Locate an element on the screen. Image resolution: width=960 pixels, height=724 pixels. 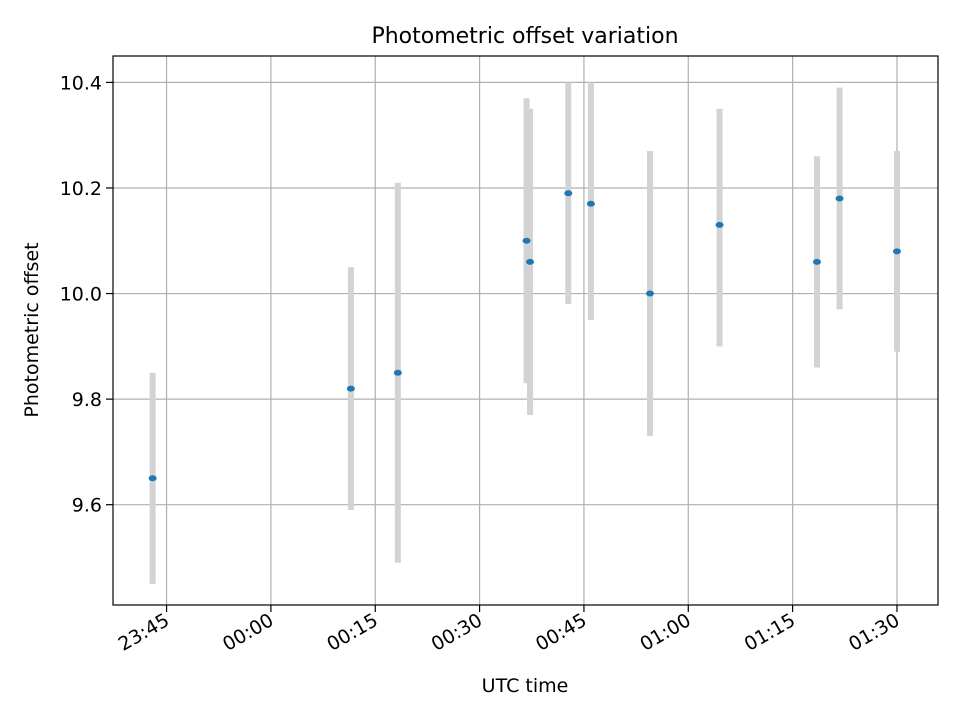
x-tick-label: 23:45 is located at coordinates (144, 632).